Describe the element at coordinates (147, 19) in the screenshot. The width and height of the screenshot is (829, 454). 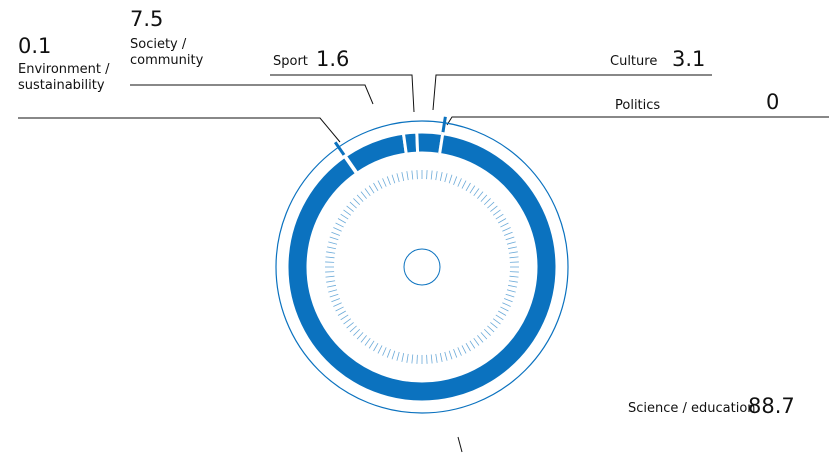
I see `value-label: 7.5` at that location.